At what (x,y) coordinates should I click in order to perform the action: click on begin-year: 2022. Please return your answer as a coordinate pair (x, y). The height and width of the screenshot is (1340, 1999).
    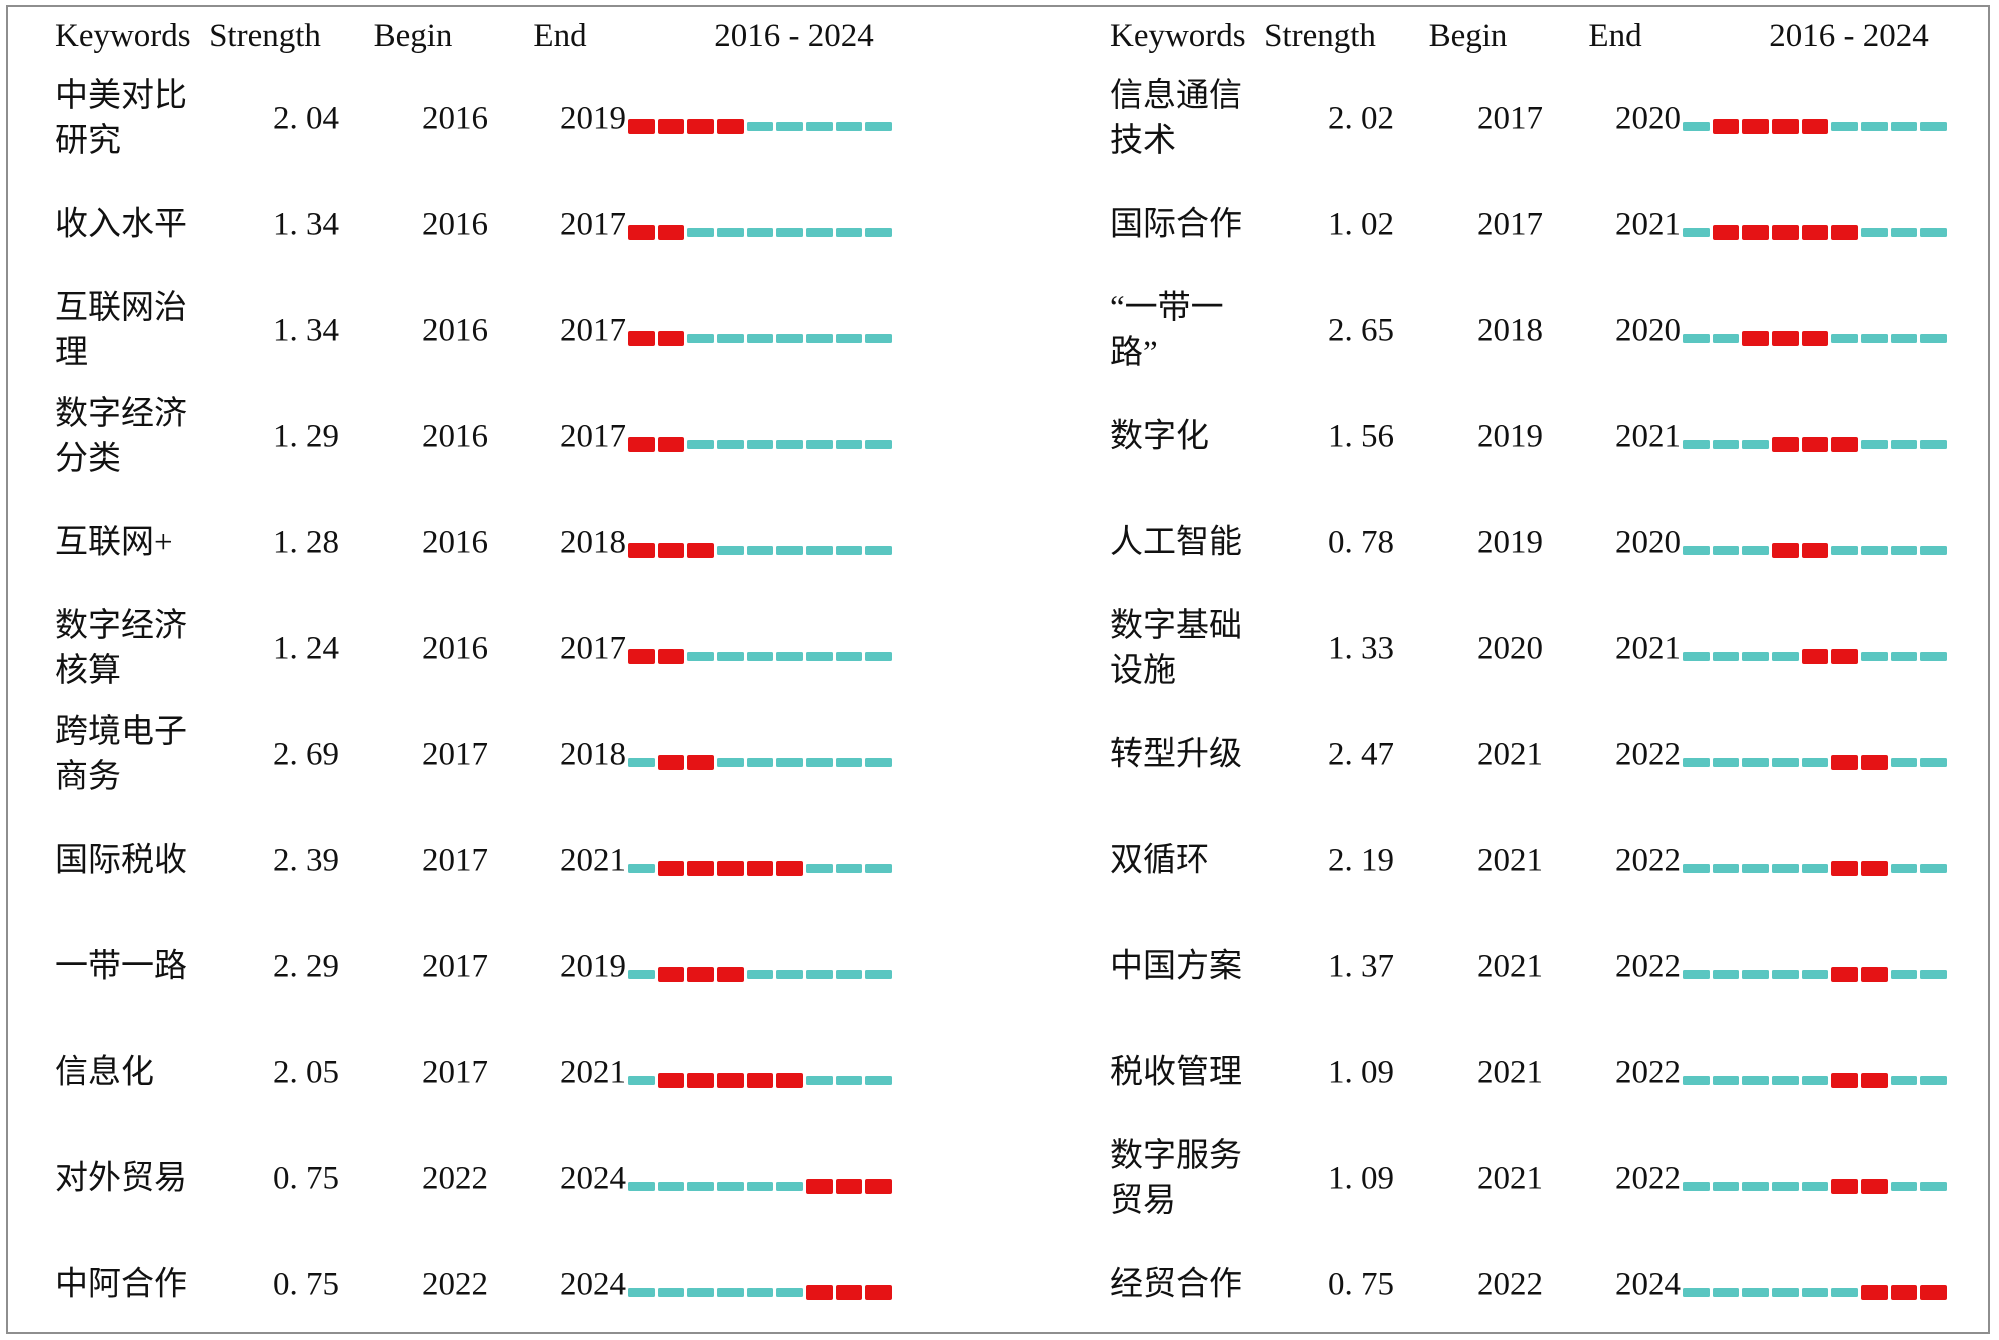
    Looking at the image, I should click on (1510, 1284).